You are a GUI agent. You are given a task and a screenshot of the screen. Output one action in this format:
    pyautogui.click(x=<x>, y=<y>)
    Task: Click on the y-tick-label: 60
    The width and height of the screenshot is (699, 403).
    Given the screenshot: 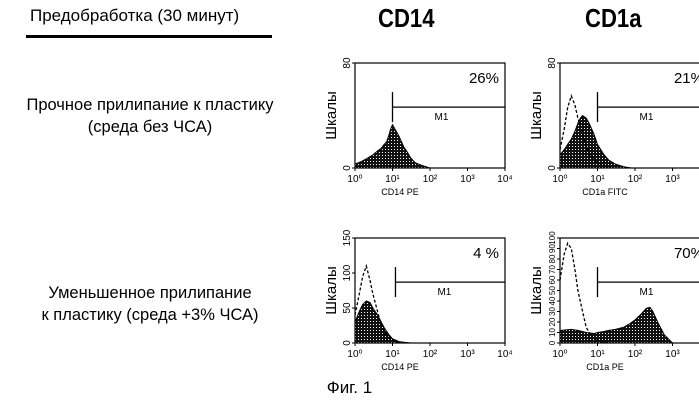 What is the action you would take?
    pyautogui.click(x=552, y=279)
    